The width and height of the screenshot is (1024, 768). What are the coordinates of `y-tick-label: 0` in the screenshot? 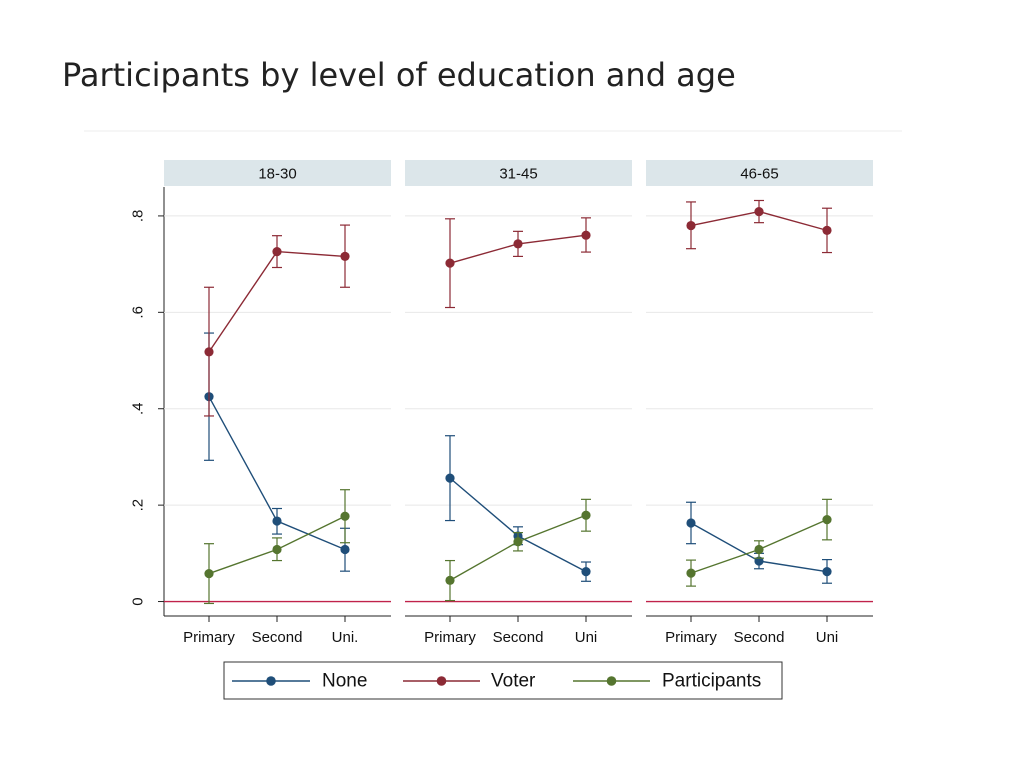 It's located at (138, 601).